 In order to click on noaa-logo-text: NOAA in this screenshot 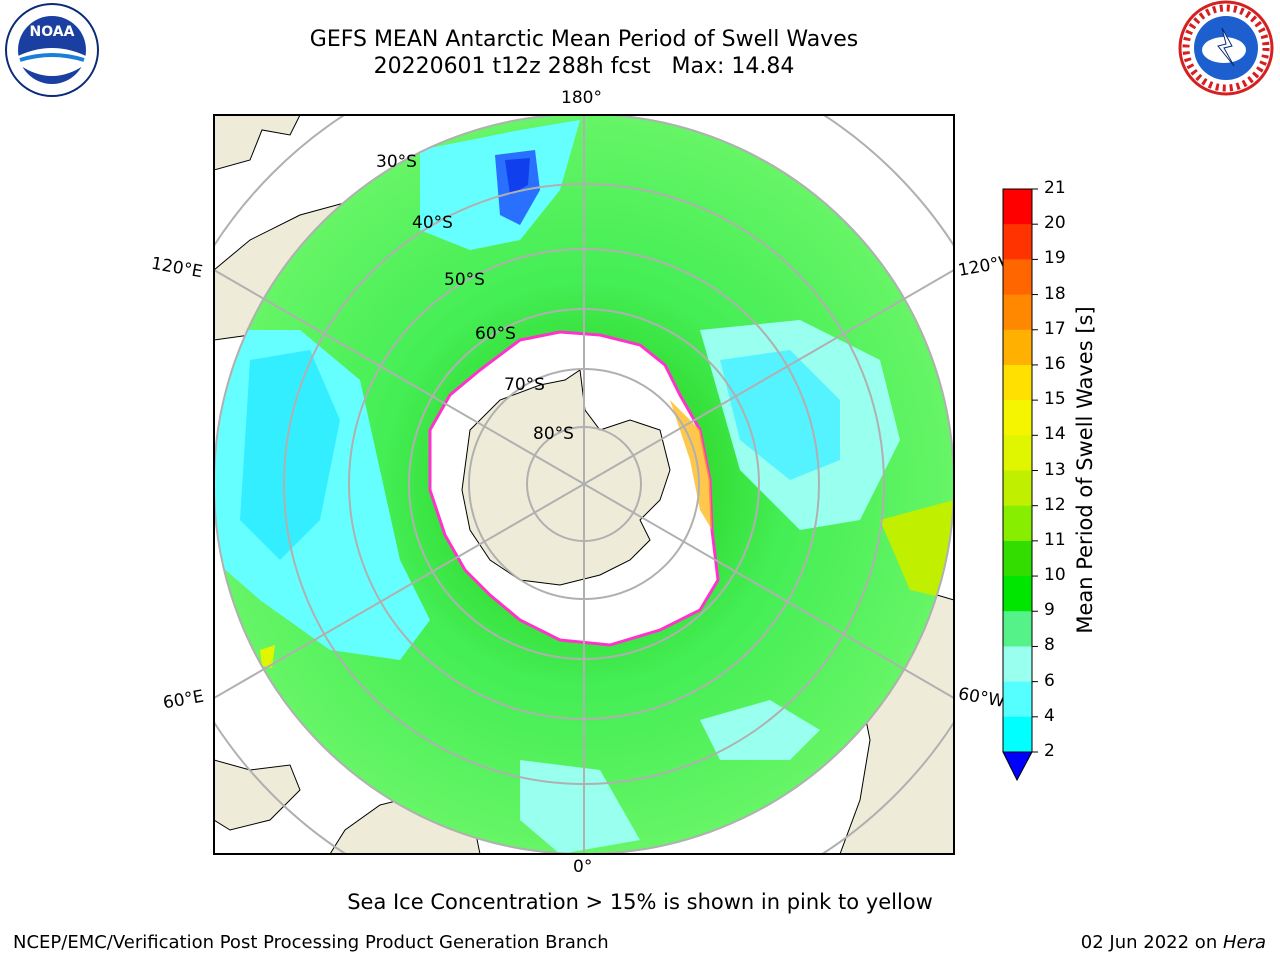, I will do `click(52, 32)`.